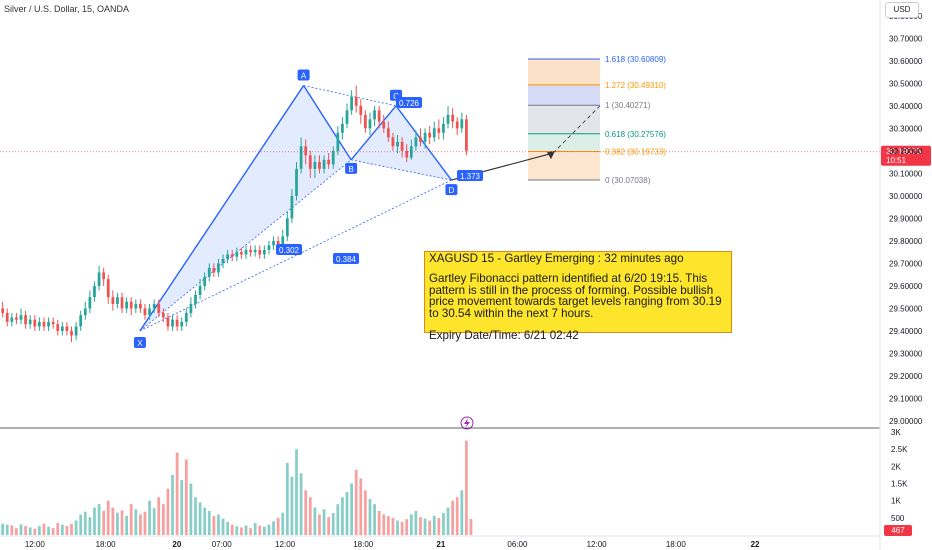  Describe the element at coordinates (899, 484) in the screenshot. I see `volume-tick-label: 1.5K` at that location.